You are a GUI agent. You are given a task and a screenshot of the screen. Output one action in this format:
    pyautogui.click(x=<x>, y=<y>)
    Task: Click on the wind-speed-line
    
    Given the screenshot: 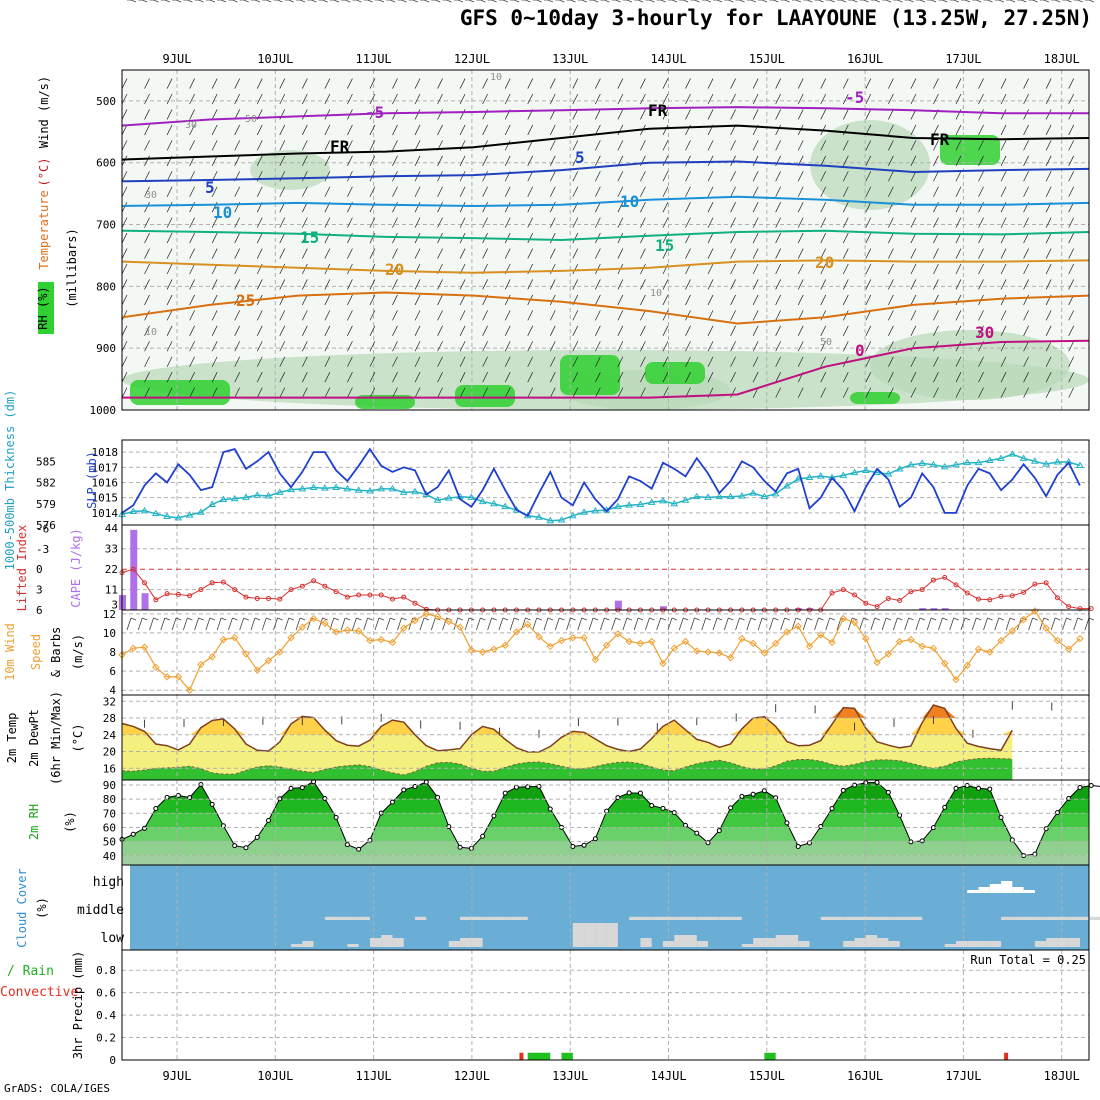 What is the action you would take?
    pyautogui.click(x=601, y=651)
    